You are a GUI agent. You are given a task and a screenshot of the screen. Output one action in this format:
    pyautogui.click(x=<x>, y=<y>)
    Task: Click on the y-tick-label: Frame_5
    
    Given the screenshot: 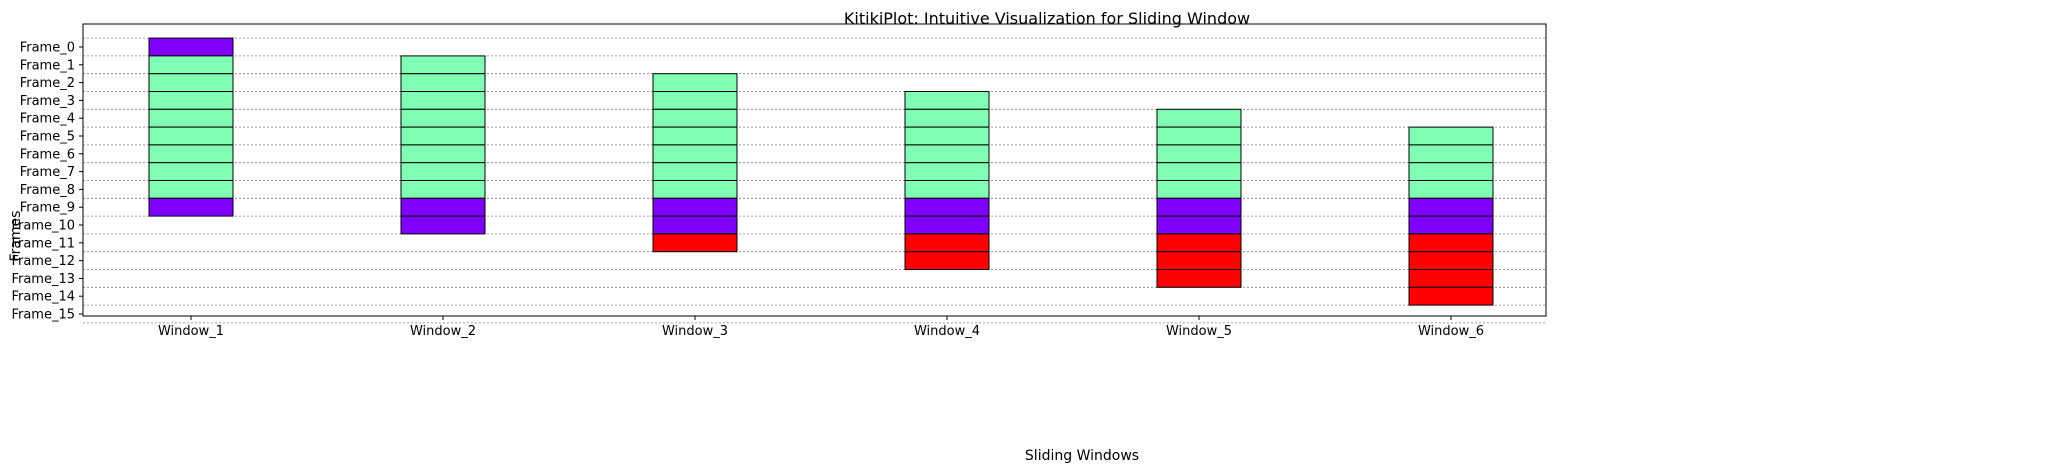 What is the action you would take?
    pyautogui.click(x=47, y=137)
    